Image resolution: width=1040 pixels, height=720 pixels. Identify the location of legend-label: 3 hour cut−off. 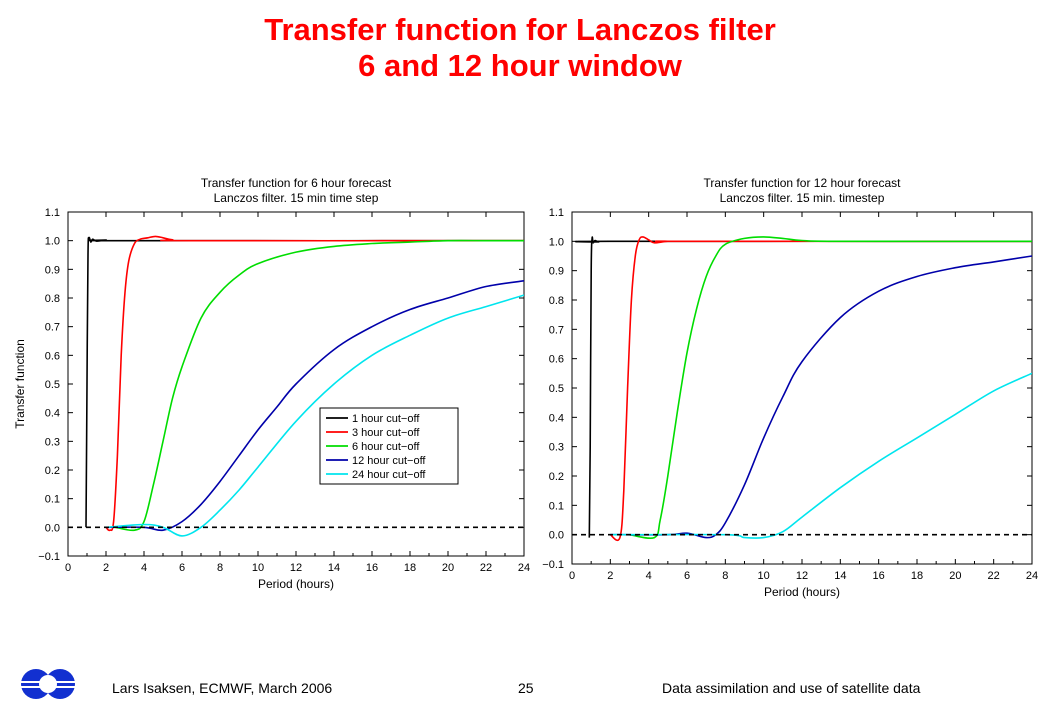
(386, 433).